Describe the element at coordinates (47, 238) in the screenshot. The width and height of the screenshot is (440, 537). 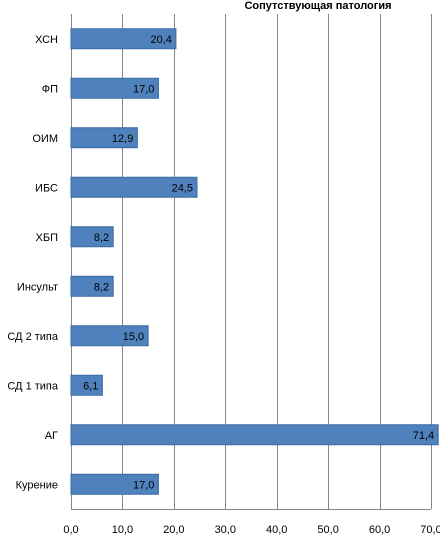
I see `category-label: ХБП` at that location.